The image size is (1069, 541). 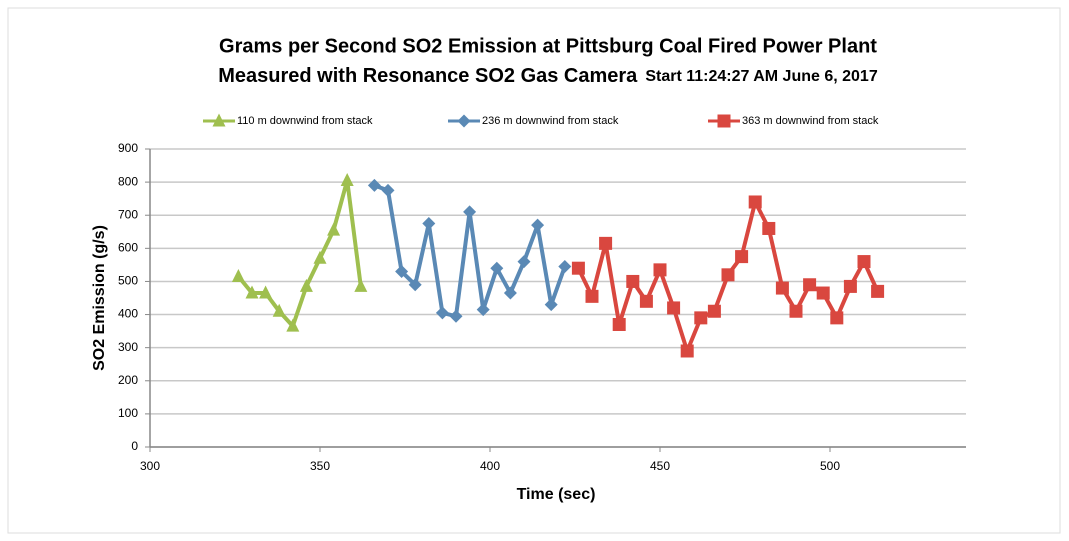 What do you see at coordinates (128, 314) in the screenshot?
I see `y-tick-label: 400` at bounding box center [128, 314].